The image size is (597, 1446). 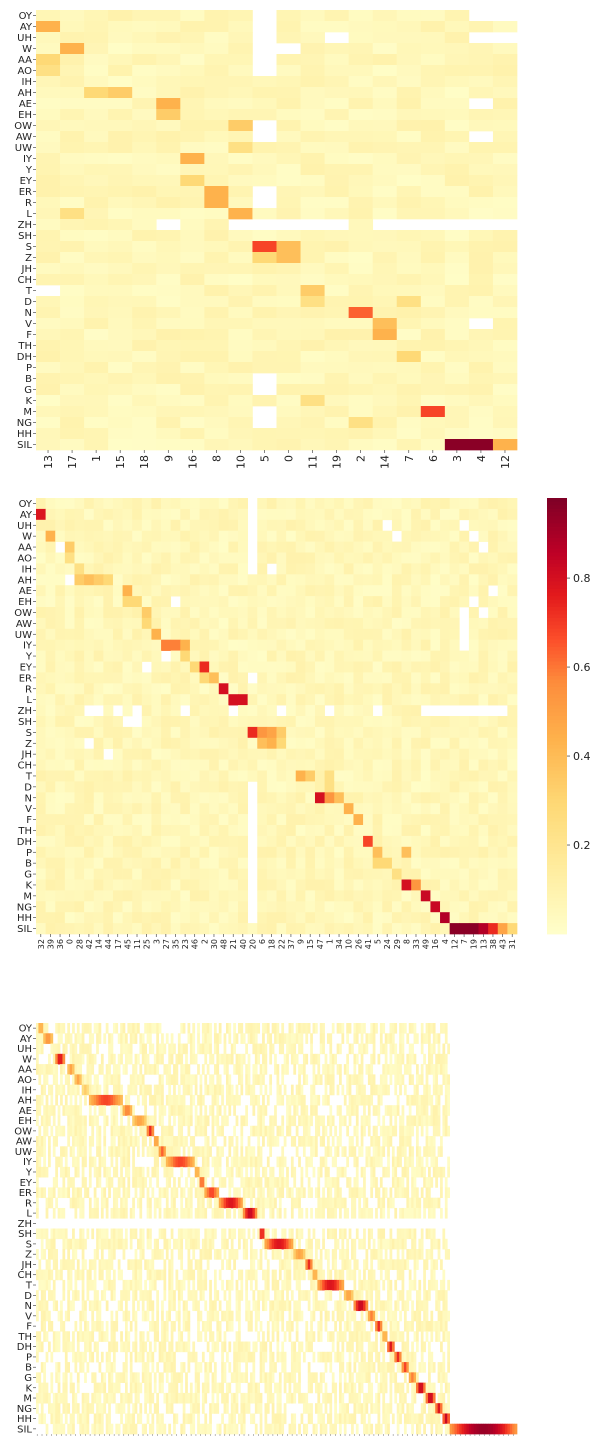 I want to click on heatmap2-ylabel: EH, so click(x=25, y=602).